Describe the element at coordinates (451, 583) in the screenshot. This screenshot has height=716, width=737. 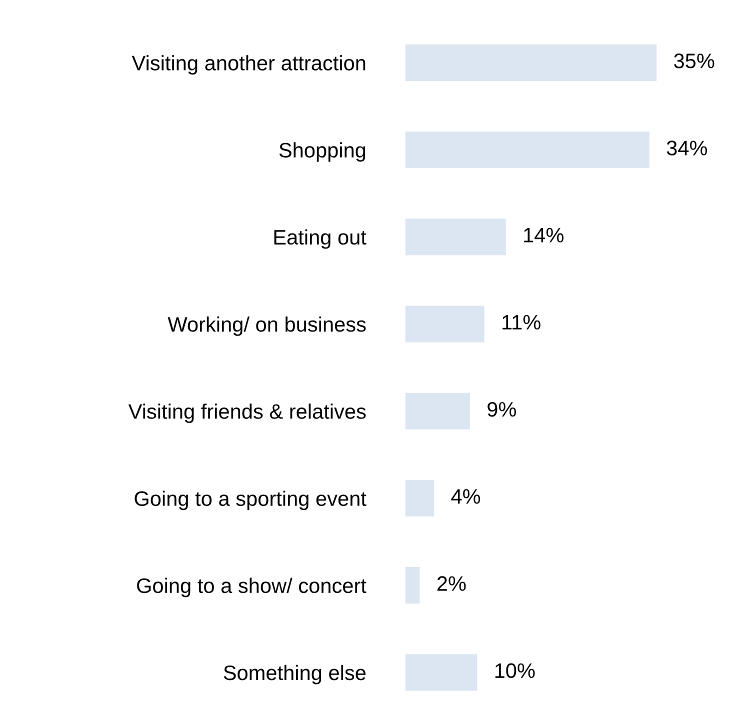
I see `data-label: 2%` at that location.